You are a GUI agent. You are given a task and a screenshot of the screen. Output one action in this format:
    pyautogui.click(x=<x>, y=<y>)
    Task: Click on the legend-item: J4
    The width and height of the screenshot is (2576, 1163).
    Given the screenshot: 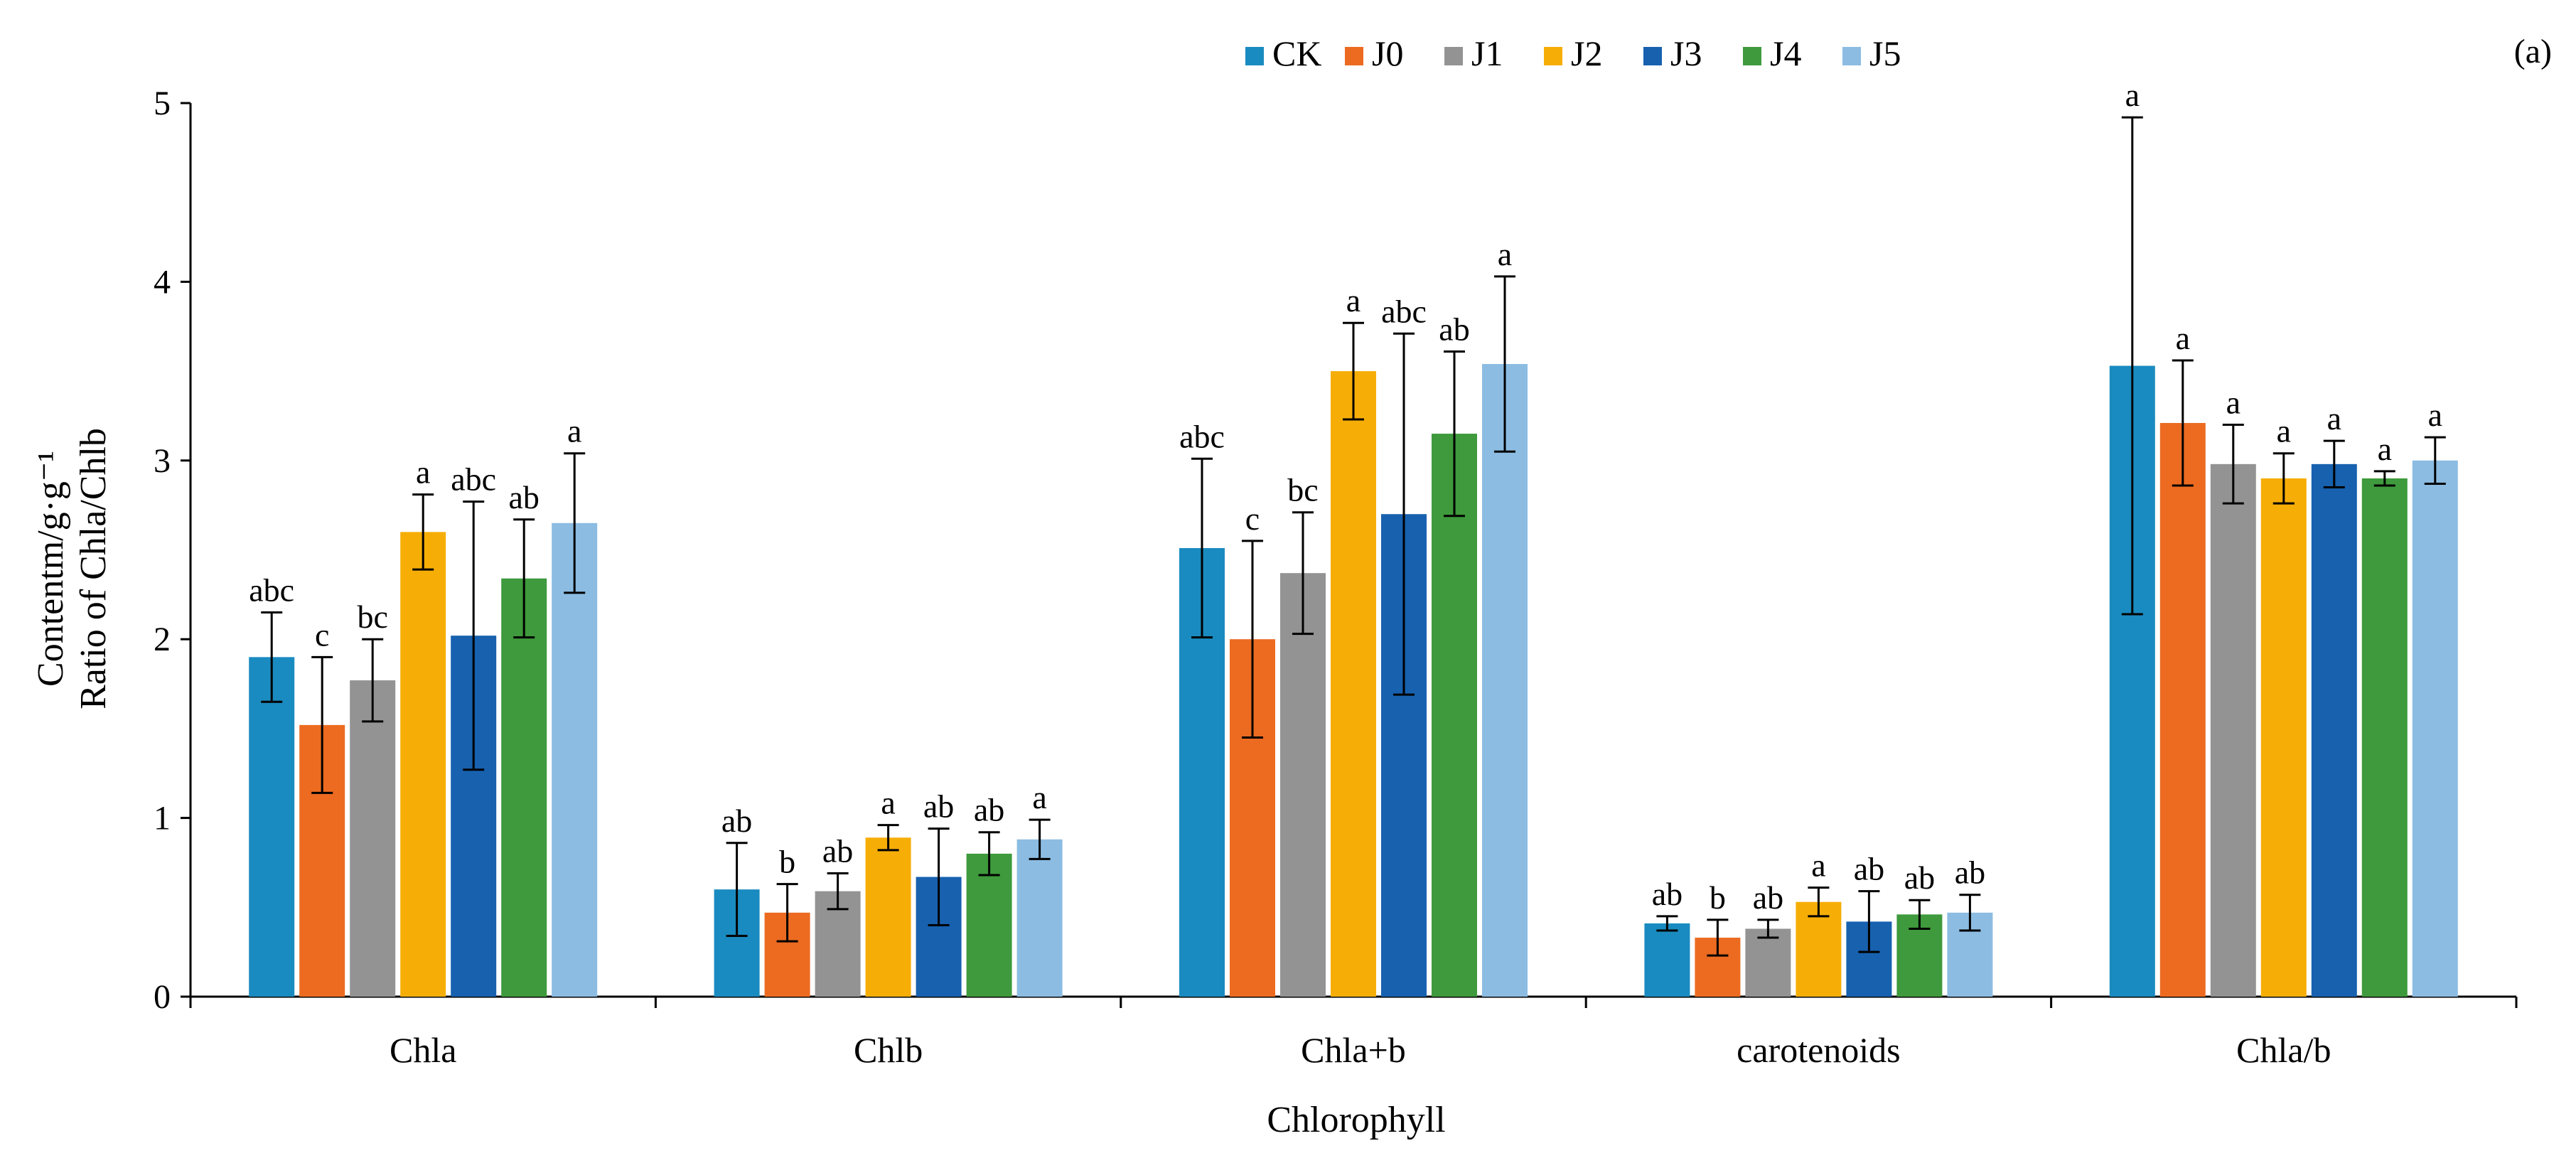 What is the action you would take?
    pyautogui.click(x=1772, y=53)
    